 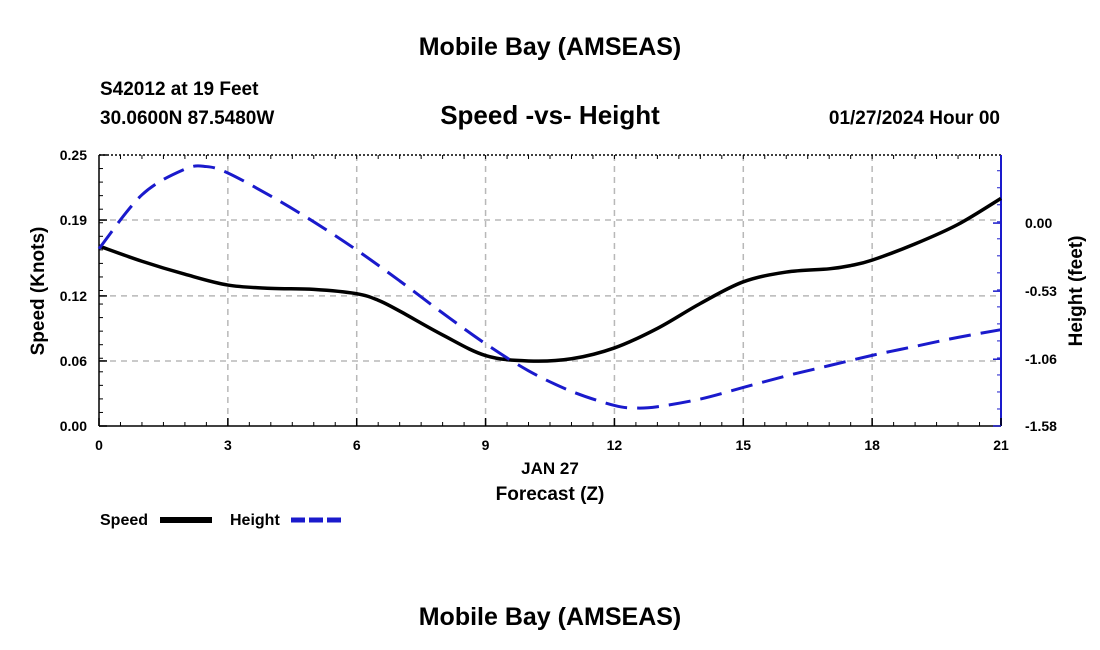 I want to click on x-tick-label: 3, so click(x=228, y=445).